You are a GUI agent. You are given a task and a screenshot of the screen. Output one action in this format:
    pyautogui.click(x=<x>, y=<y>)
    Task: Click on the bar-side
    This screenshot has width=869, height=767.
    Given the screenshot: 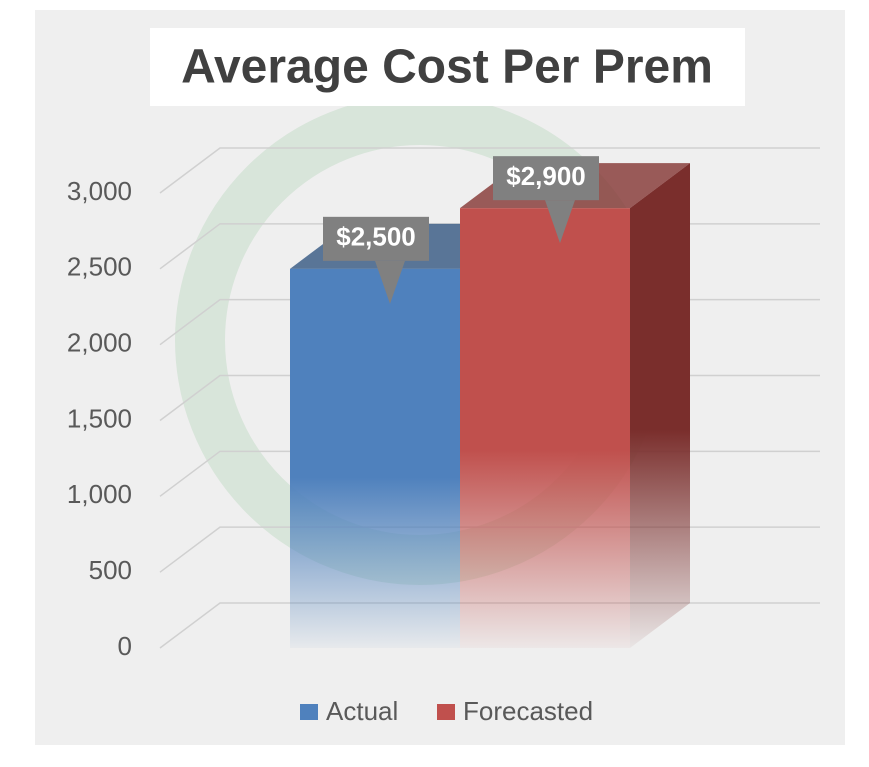 What is the action you would take?
    pyautogui.click(x=660, y=405)
    